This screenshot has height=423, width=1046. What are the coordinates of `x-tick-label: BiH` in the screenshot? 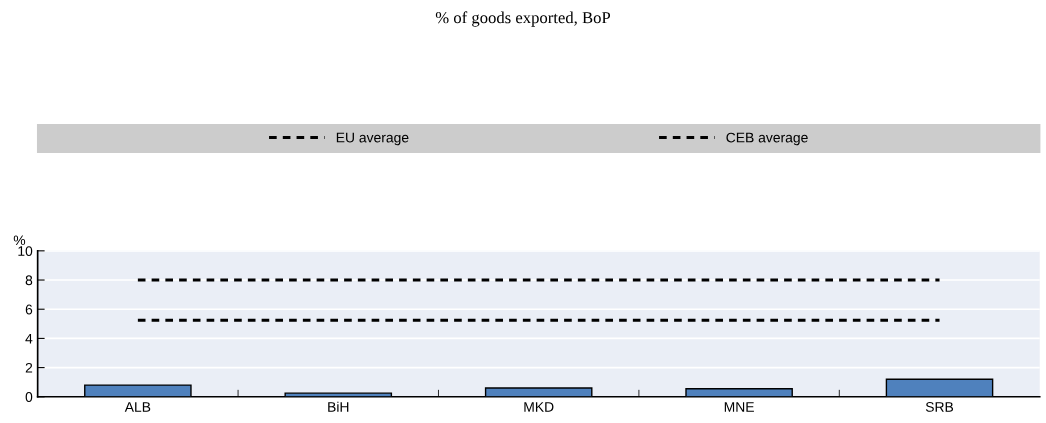 It's located at (338, 406).